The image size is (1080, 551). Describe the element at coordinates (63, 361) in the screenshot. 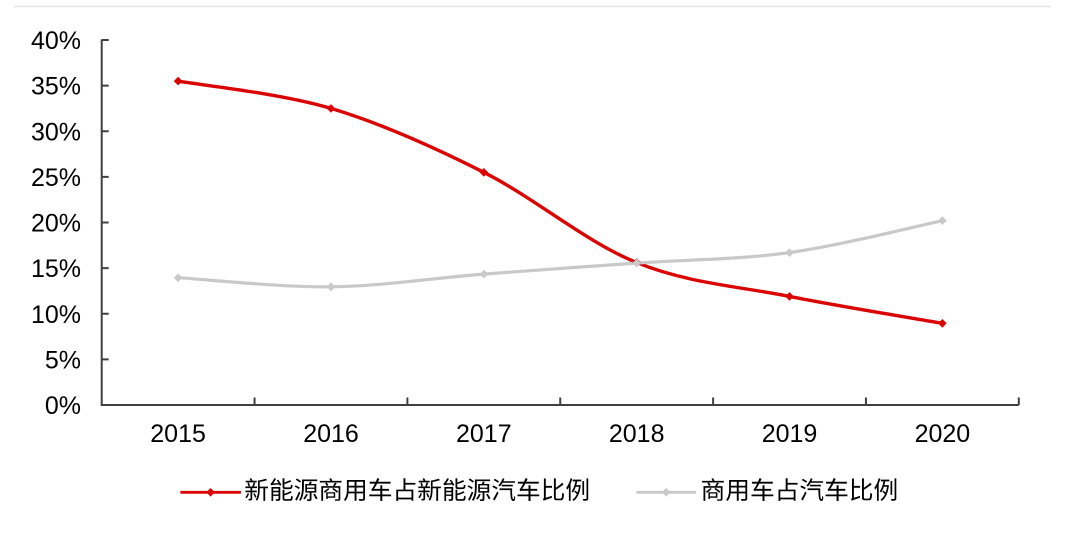

I see `svg-text: 5%` at that location.